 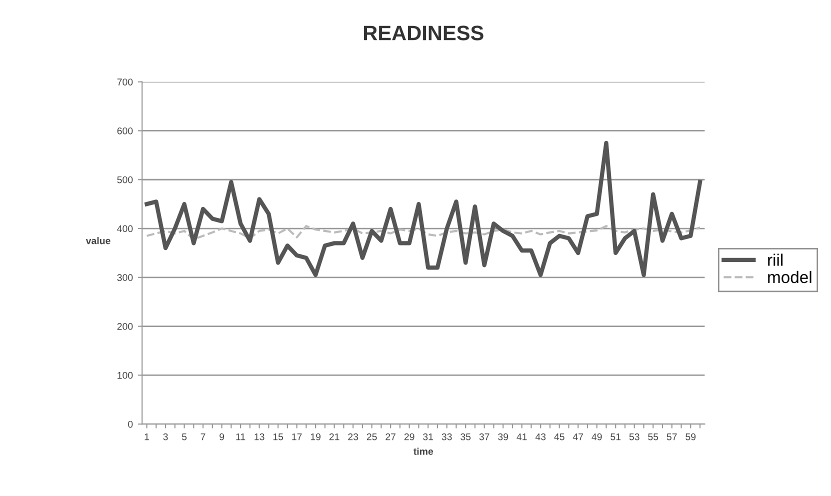 What do you see at coordinates (428, 436) in the screenshot?
I see `x-tick-label: 31` at bounding box center [428, 436].